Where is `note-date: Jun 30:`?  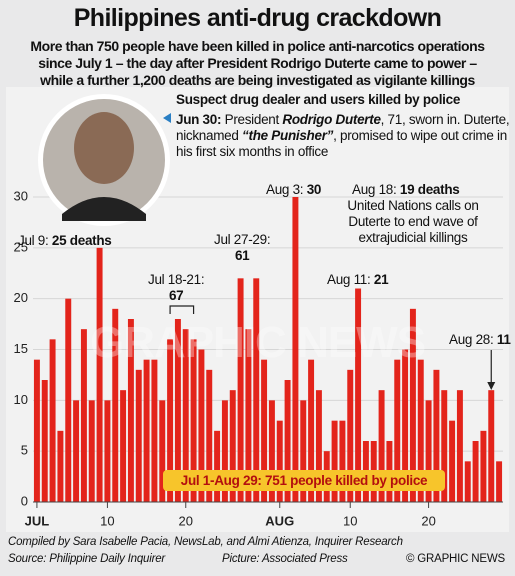 note-date: Jun 30: is located at coordinates (199, 119).